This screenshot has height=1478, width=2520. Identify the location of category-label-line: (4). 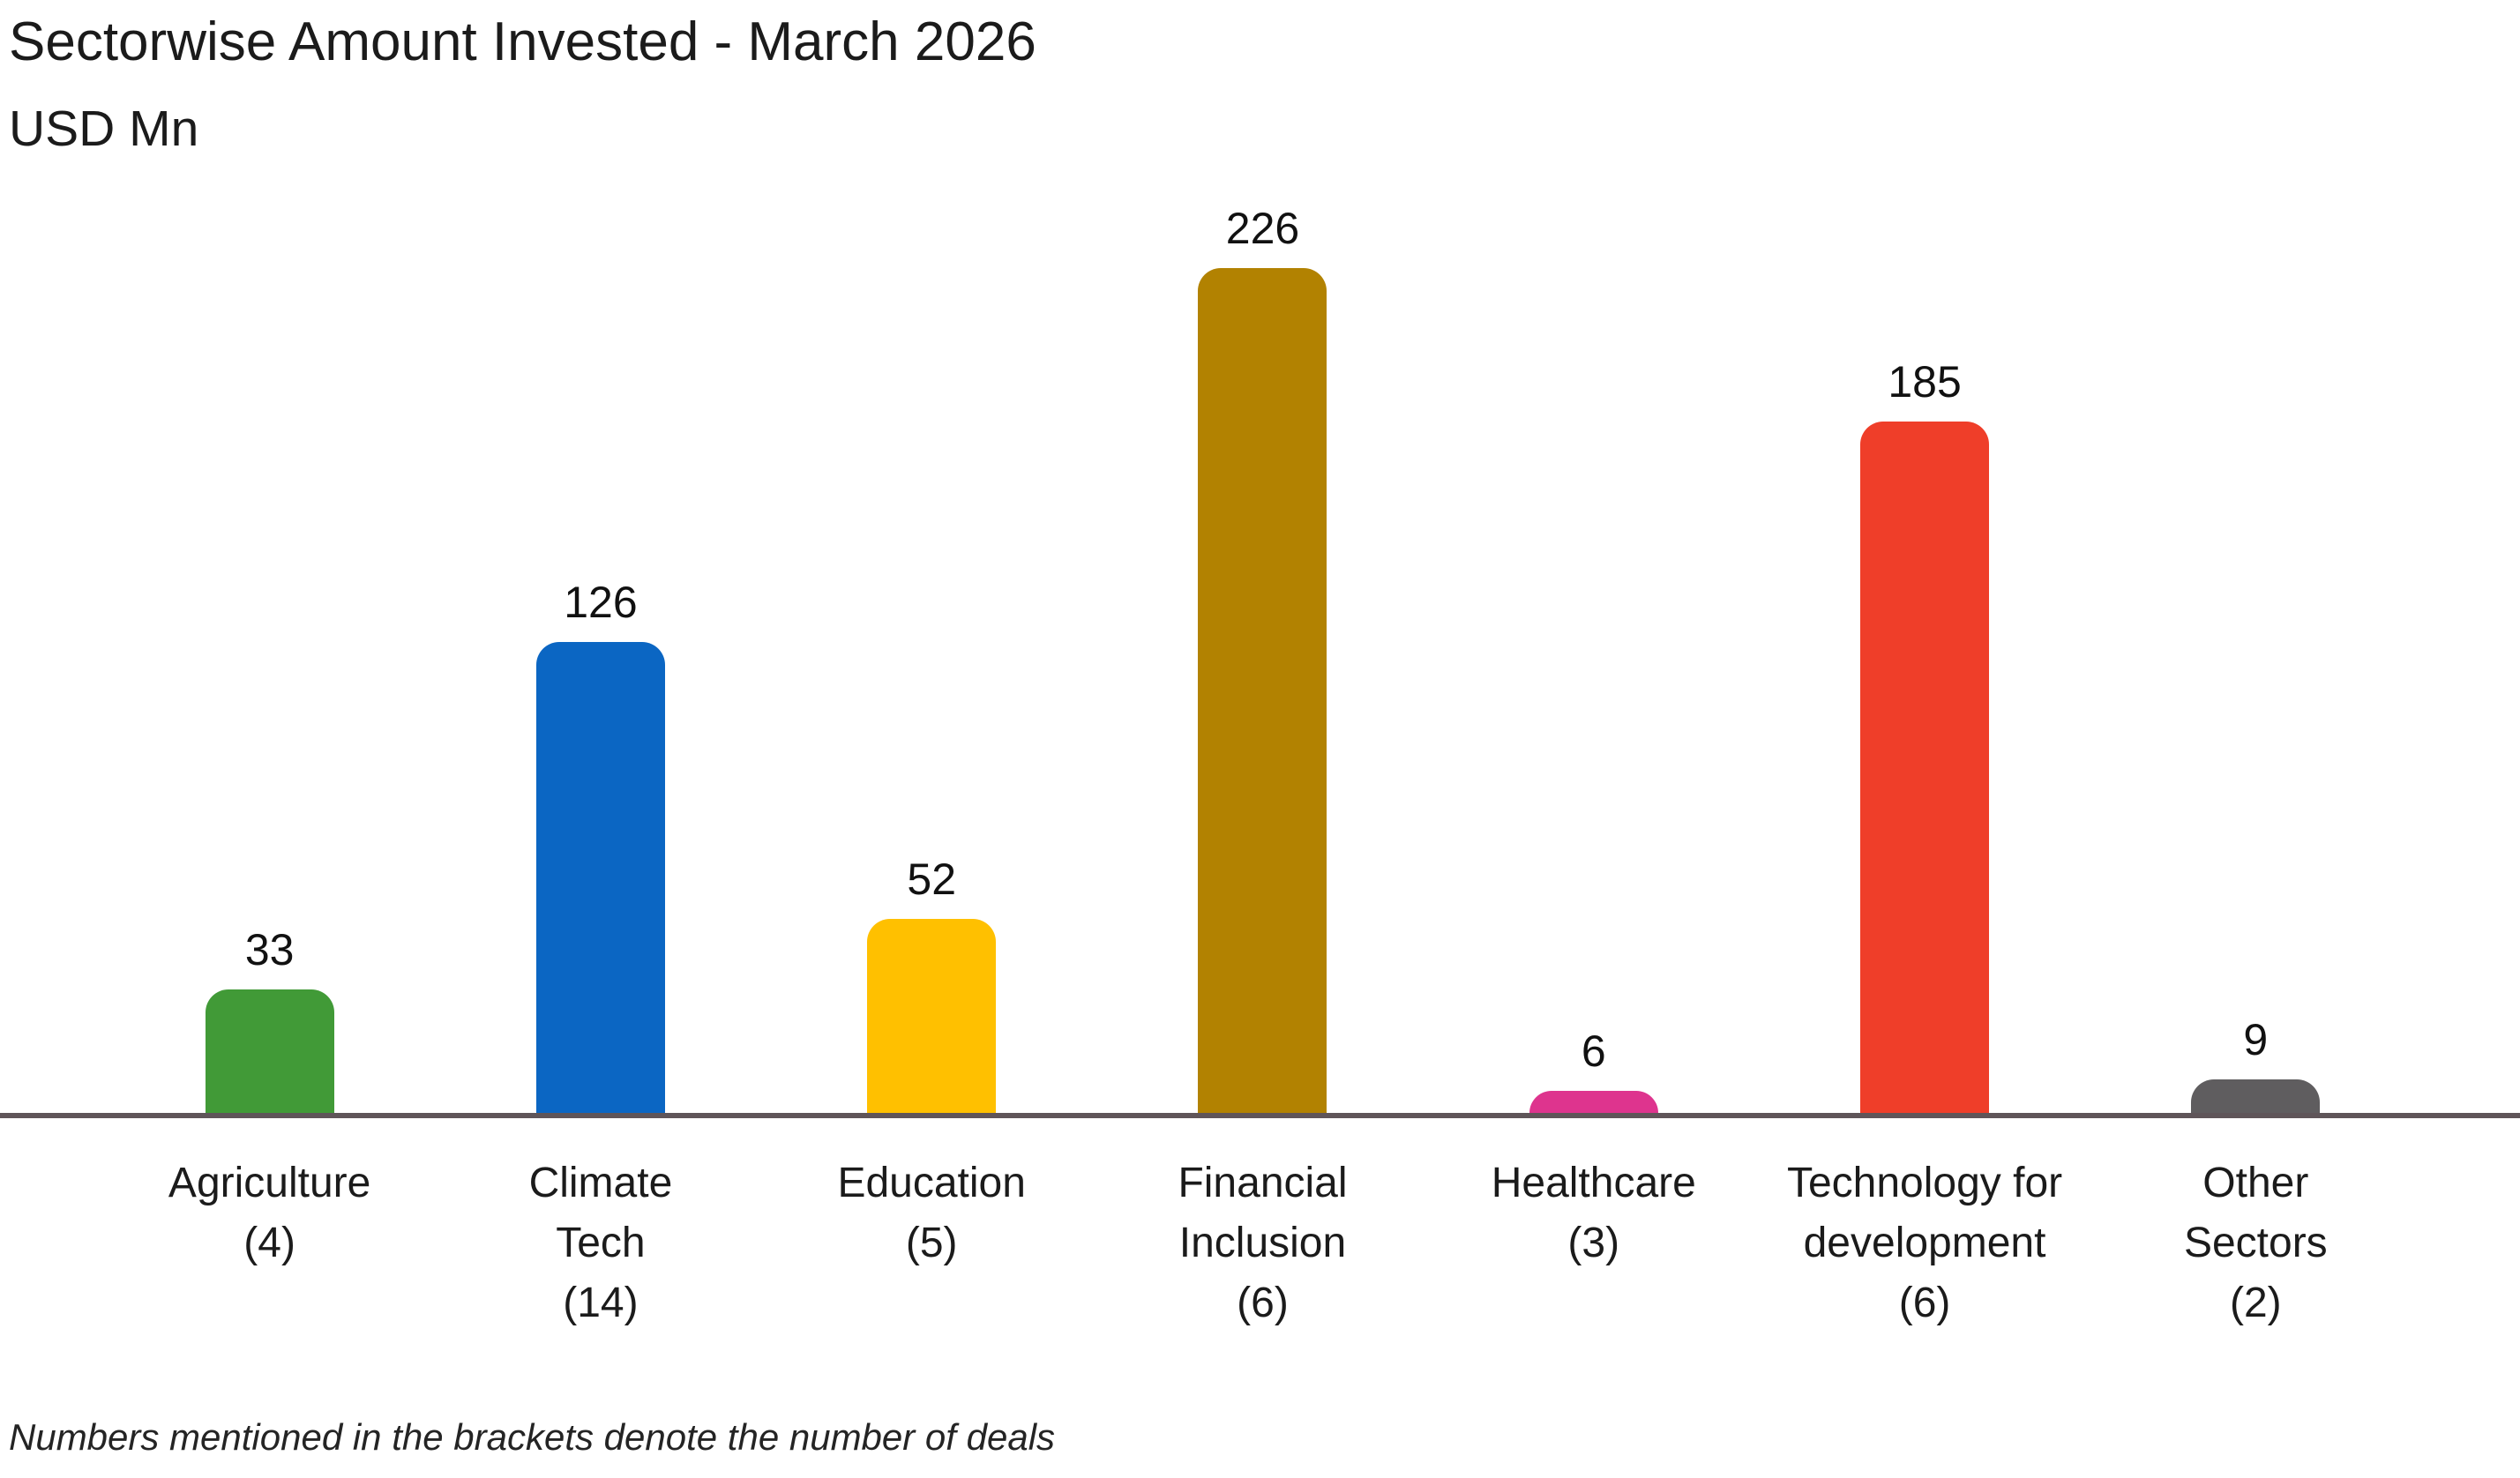
(269, 1244).